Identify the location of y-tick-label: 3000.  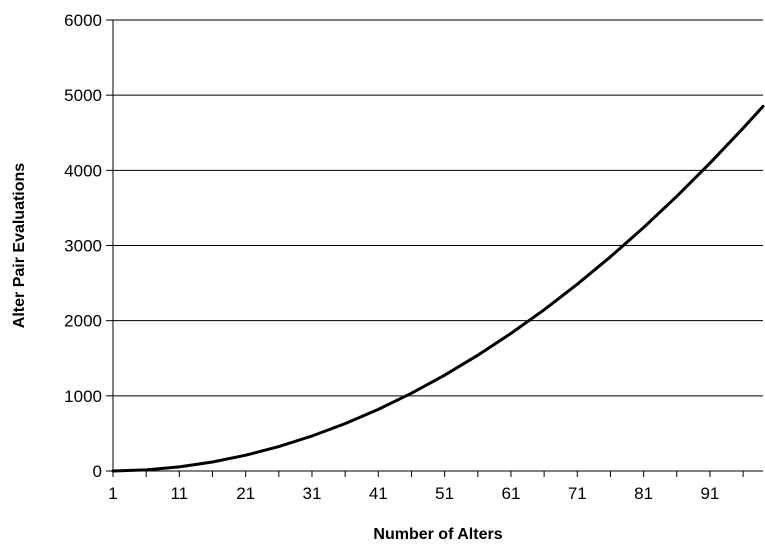
(83, 246).